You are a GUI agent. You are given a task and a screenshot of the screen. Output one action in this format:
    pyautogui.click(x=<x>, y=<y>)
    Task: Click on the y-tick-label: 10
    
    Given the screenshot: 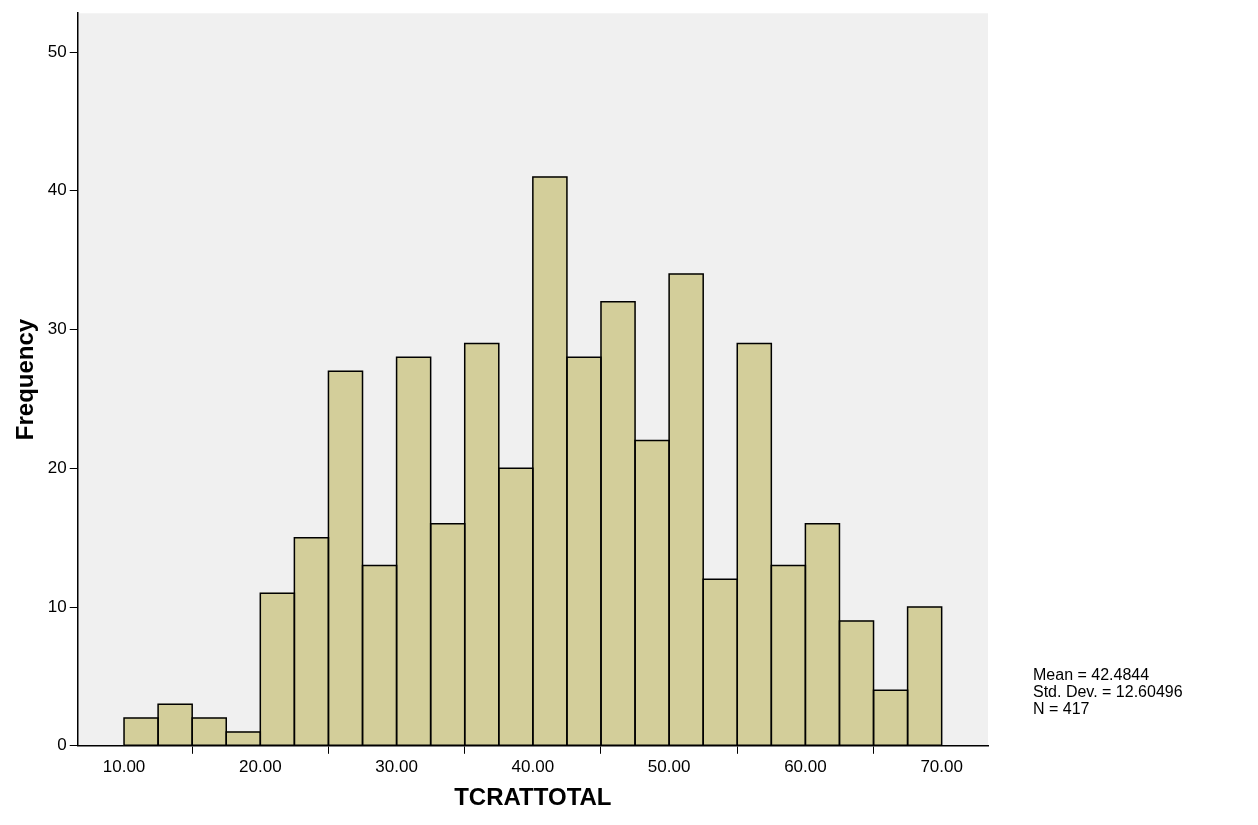 What is the action you would take?
    pyautogui.click(x=57, y=606)
    